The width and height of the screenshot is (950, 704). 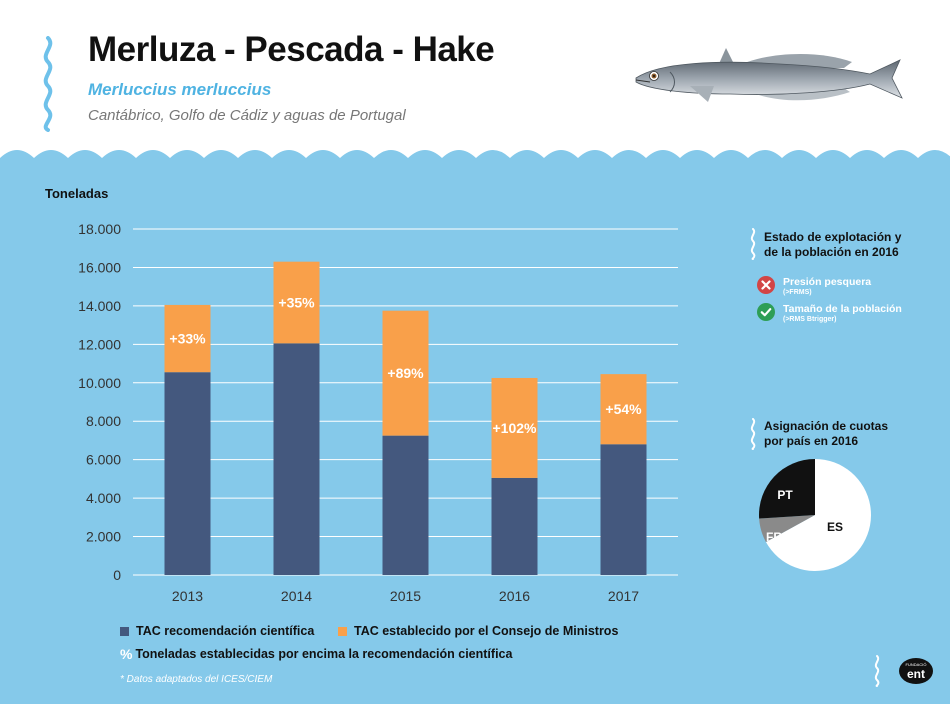 What do you see at coordinates (76, 193) in the screenshot?
I see `y-axis-label: Toneladas` at bounding box center [76, 193].